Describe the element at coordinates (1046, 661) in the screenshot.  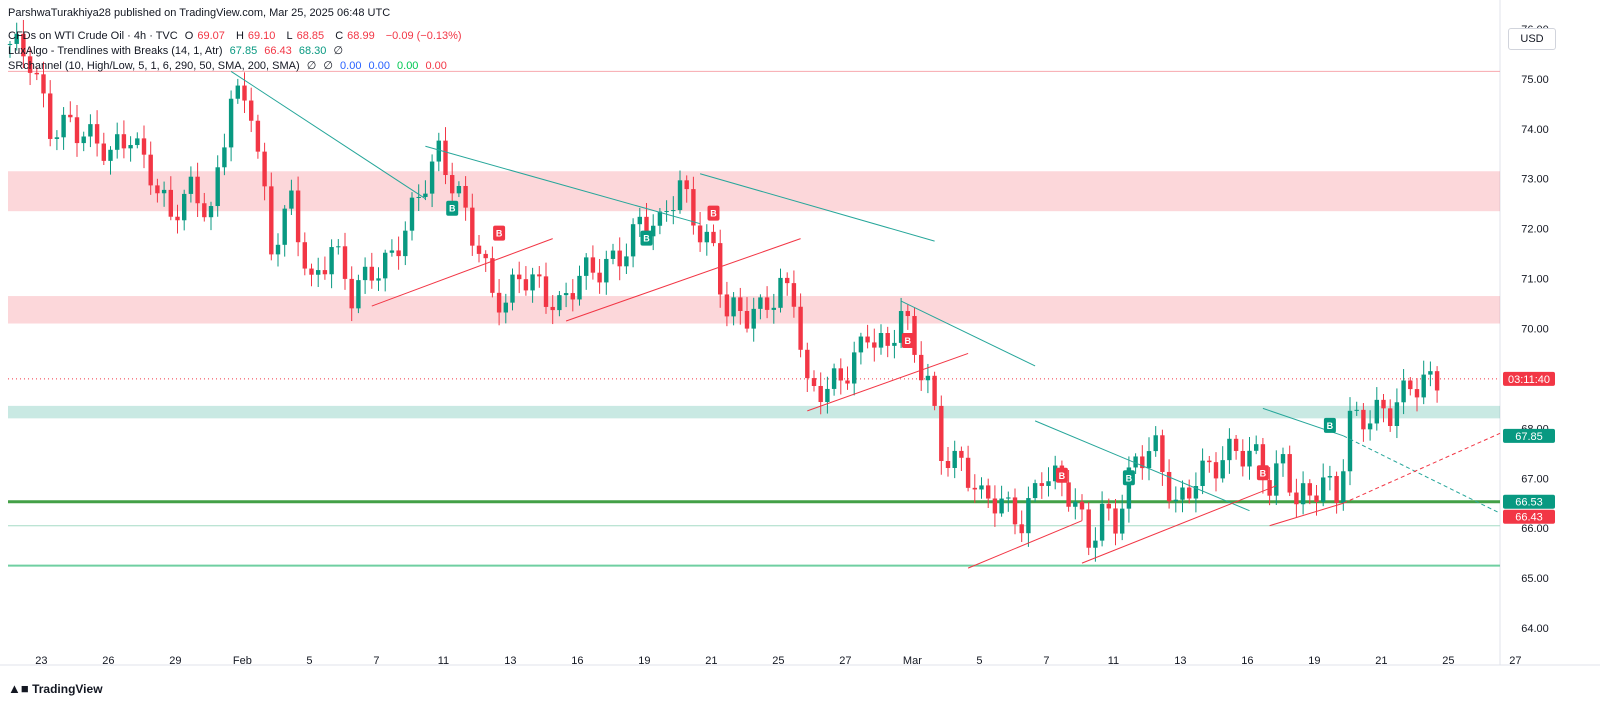
I see `x-tick-label: 7` at that location.